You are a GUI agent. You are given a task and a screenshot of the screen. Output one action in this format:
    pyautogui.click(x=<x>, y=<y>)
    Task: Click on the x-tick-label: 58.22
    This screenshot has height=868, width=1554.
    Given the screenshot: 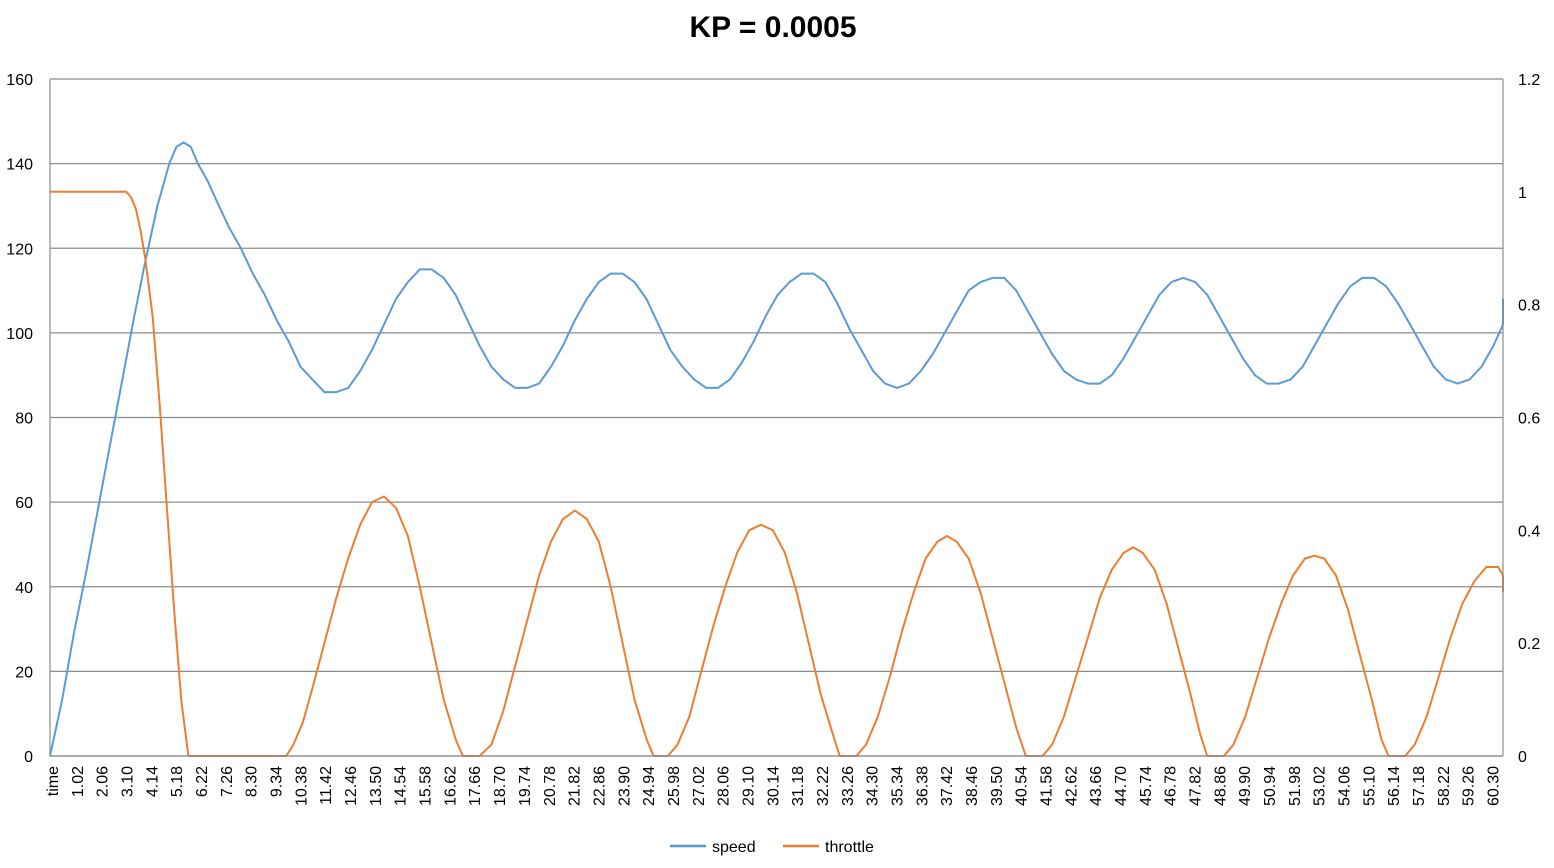 What is the action you would take?
    pyautogui.click(x=1444, y=786)
    